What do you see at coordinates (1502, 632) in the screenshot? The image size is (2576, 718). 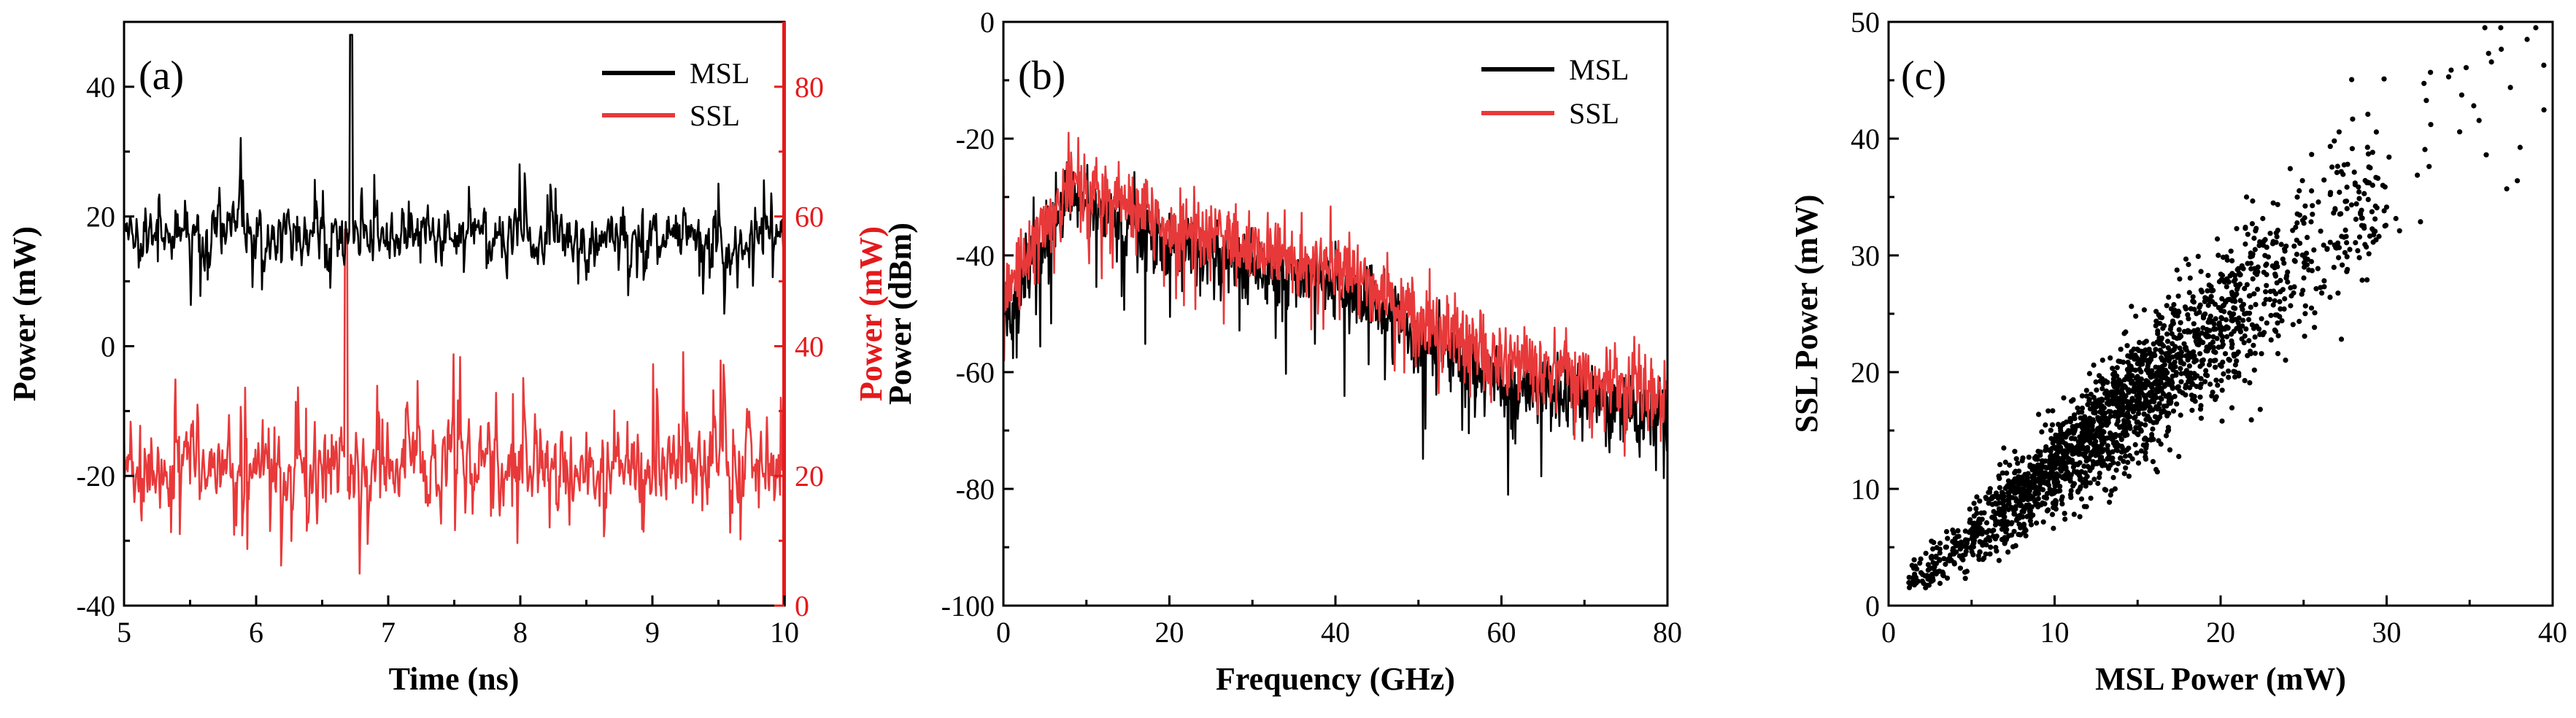 I see `x-tick-label: 60` at bounding box center [1502, 632].